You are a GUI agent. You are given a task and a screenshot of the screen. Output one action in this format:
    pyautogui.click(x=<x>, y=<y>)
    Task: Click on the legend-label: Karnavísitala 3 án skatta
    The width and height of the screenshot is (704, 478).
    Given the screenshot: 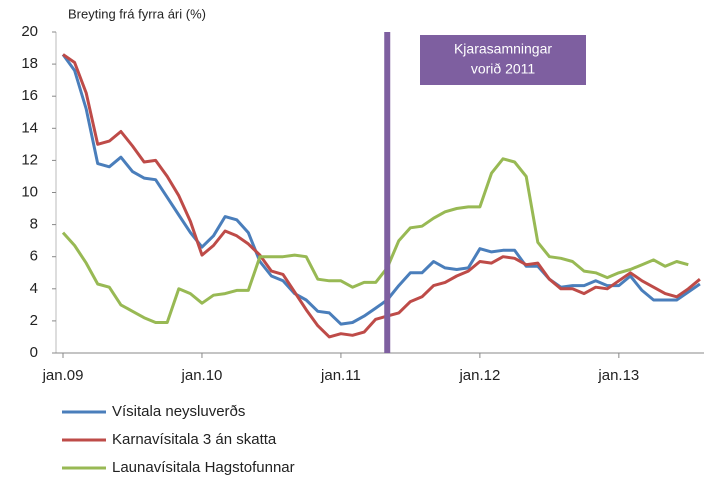 What is the action you would take?
    pyautogui.click(x=194, y=439)
    